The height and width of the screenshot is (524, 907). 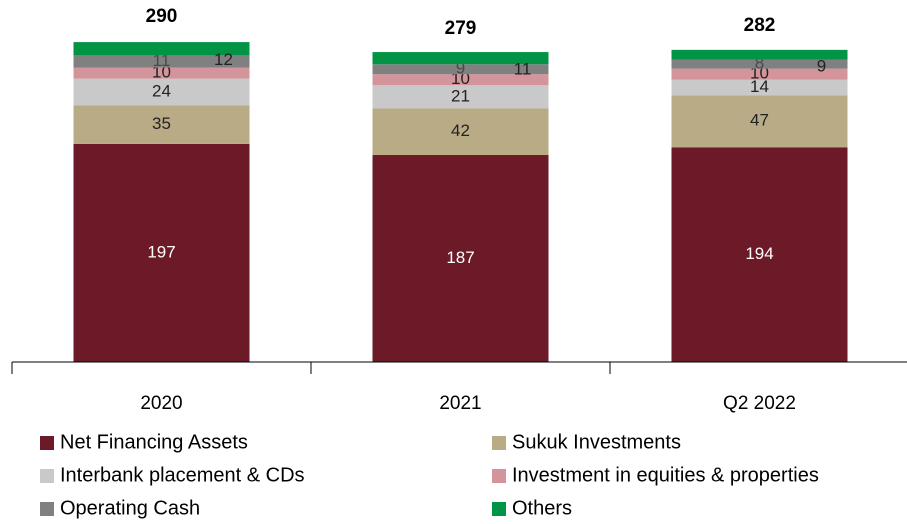 What do you see at coordinates (760, 25) in the screenshot?
I see `total-label: 282` at bounding box center [760, 25].